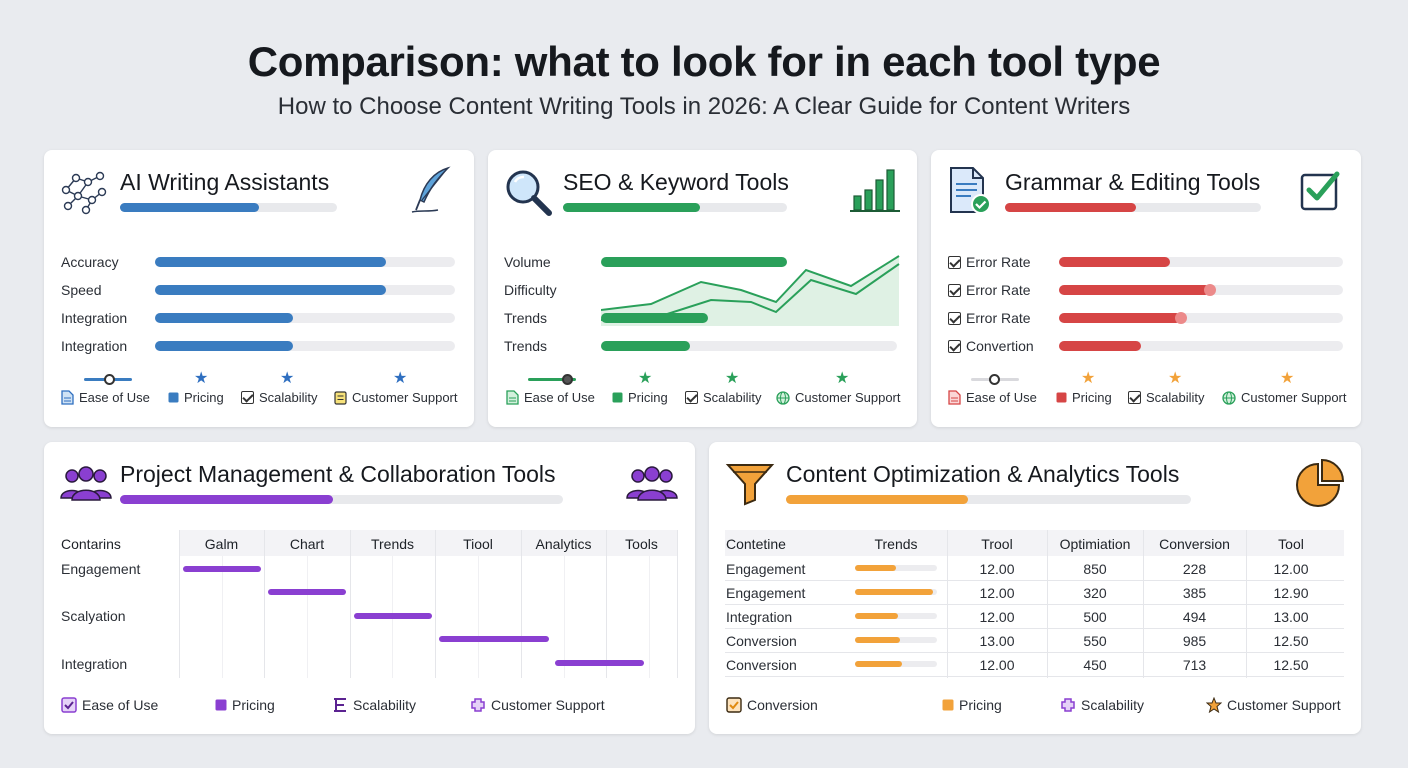 The image size is (1408, 768). Describe the element at coordinates (1095, 569) in the screenshot. I see `table-cell: 850` at that location.